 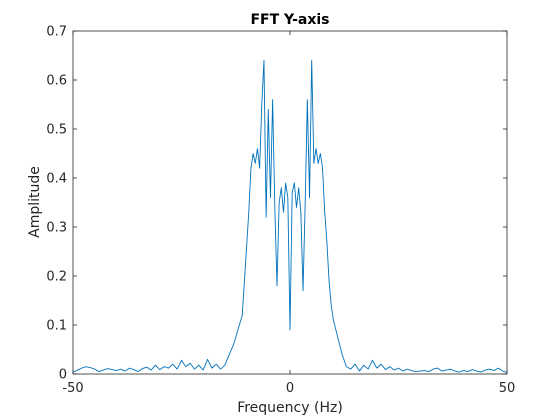 I want to click on y-tick-label: 0, so click(x=63, y=375).